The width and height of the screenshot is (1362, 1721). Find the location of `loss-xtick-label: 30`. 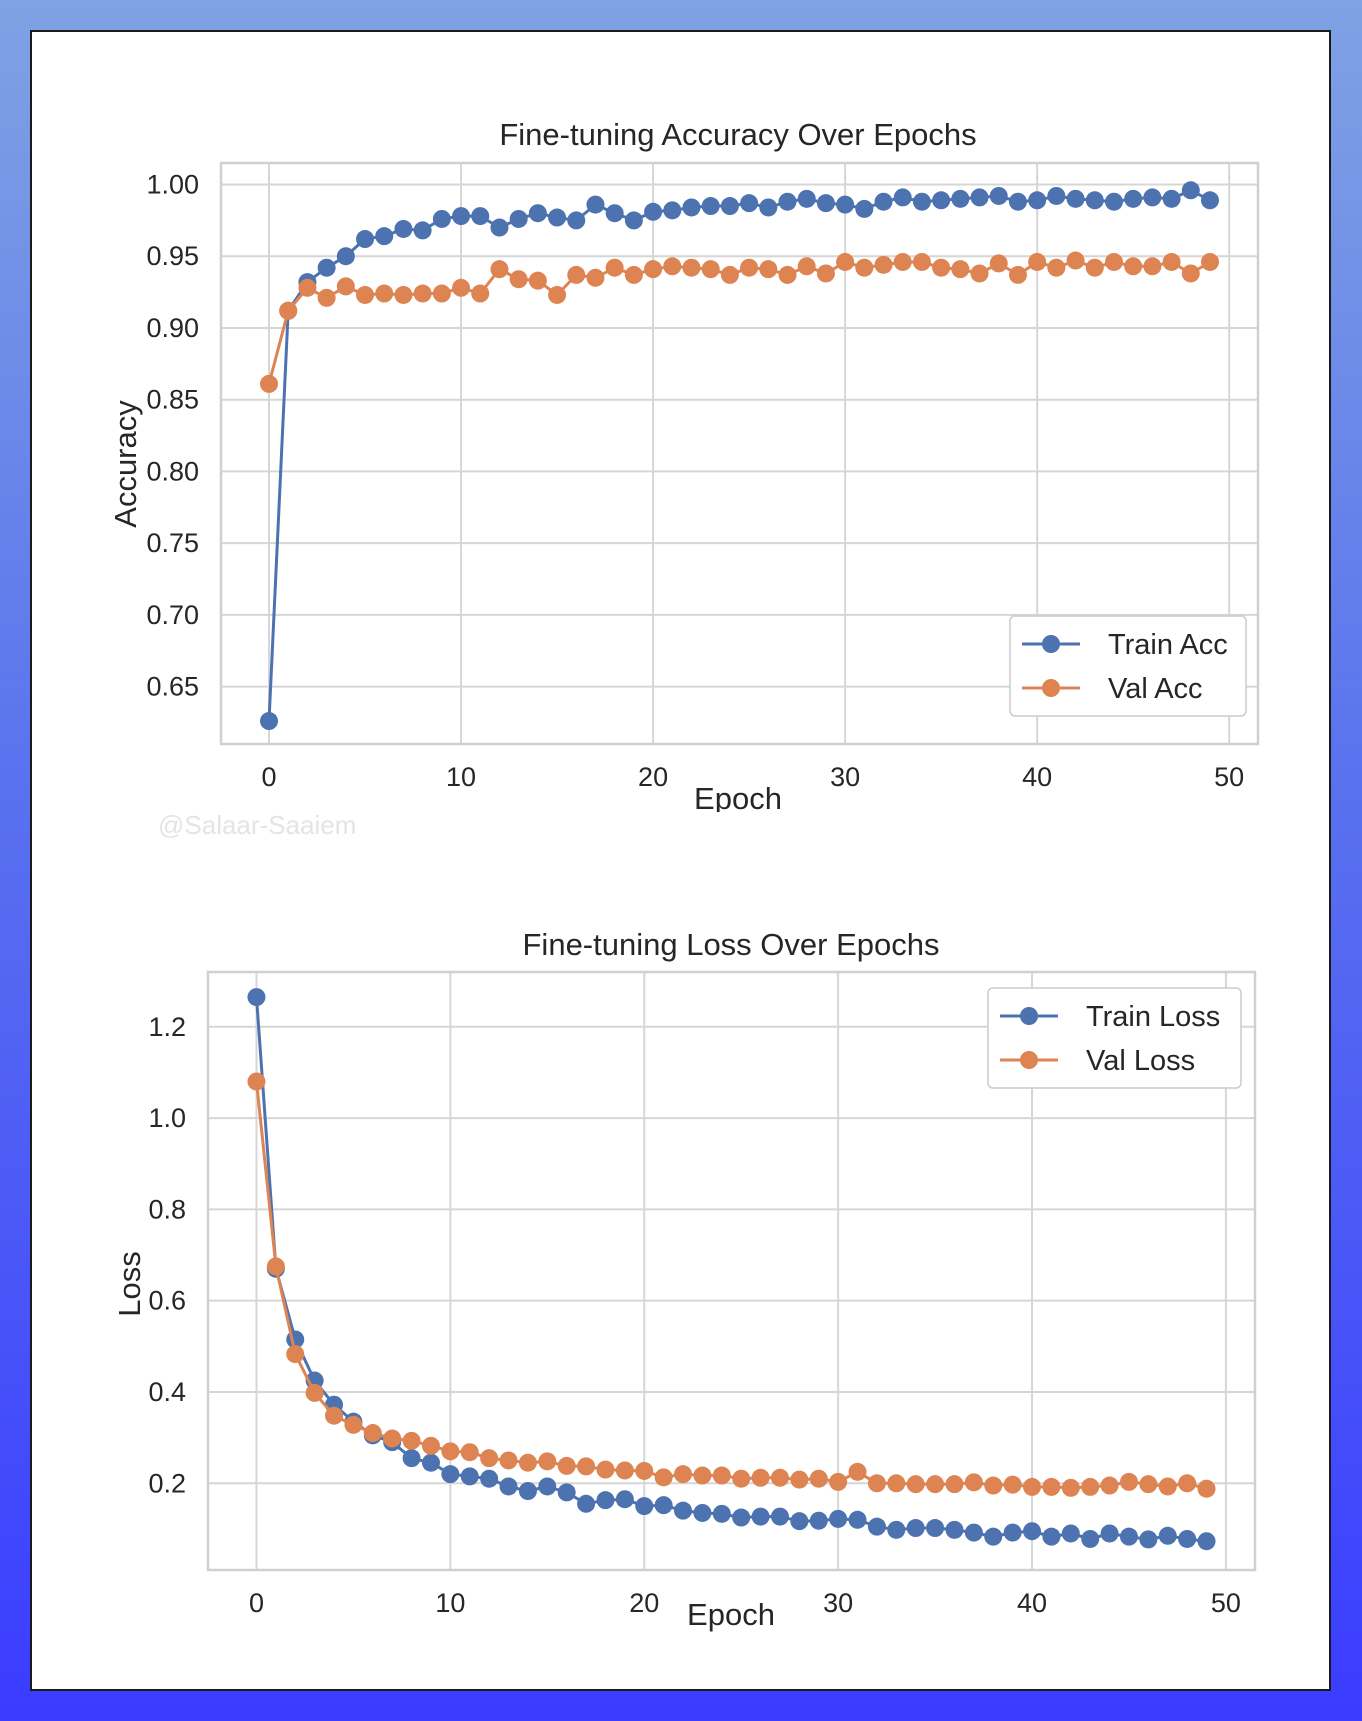

loss-xtick-label: 30 is located at coordinates (838, 1603).